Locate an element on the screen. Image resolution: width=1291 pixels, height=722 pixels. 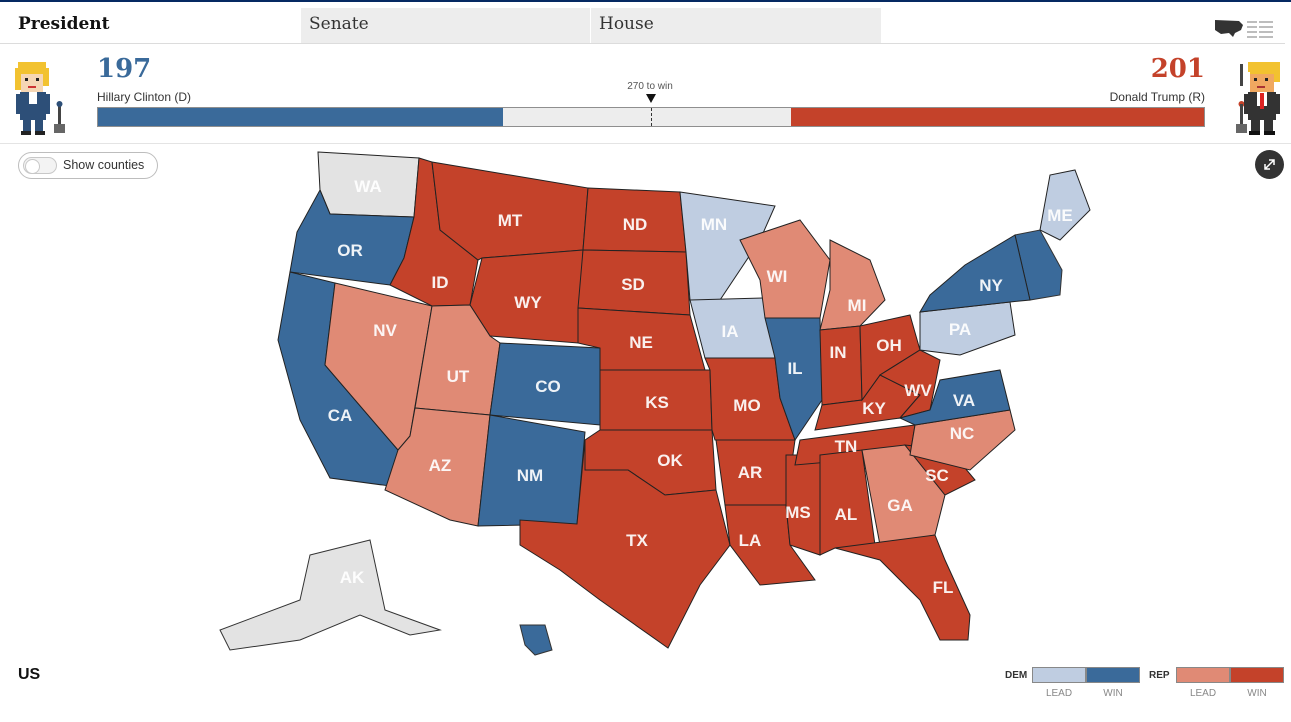
state-label-ms: MS is located at coordinates (798, 512).